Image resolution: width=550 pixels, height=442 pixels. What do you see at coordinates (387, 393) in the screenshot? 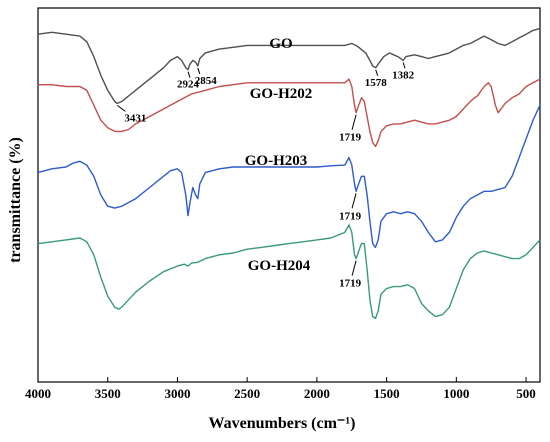
I see `x-tick-label: 1500` at bounding box center [387, 393].